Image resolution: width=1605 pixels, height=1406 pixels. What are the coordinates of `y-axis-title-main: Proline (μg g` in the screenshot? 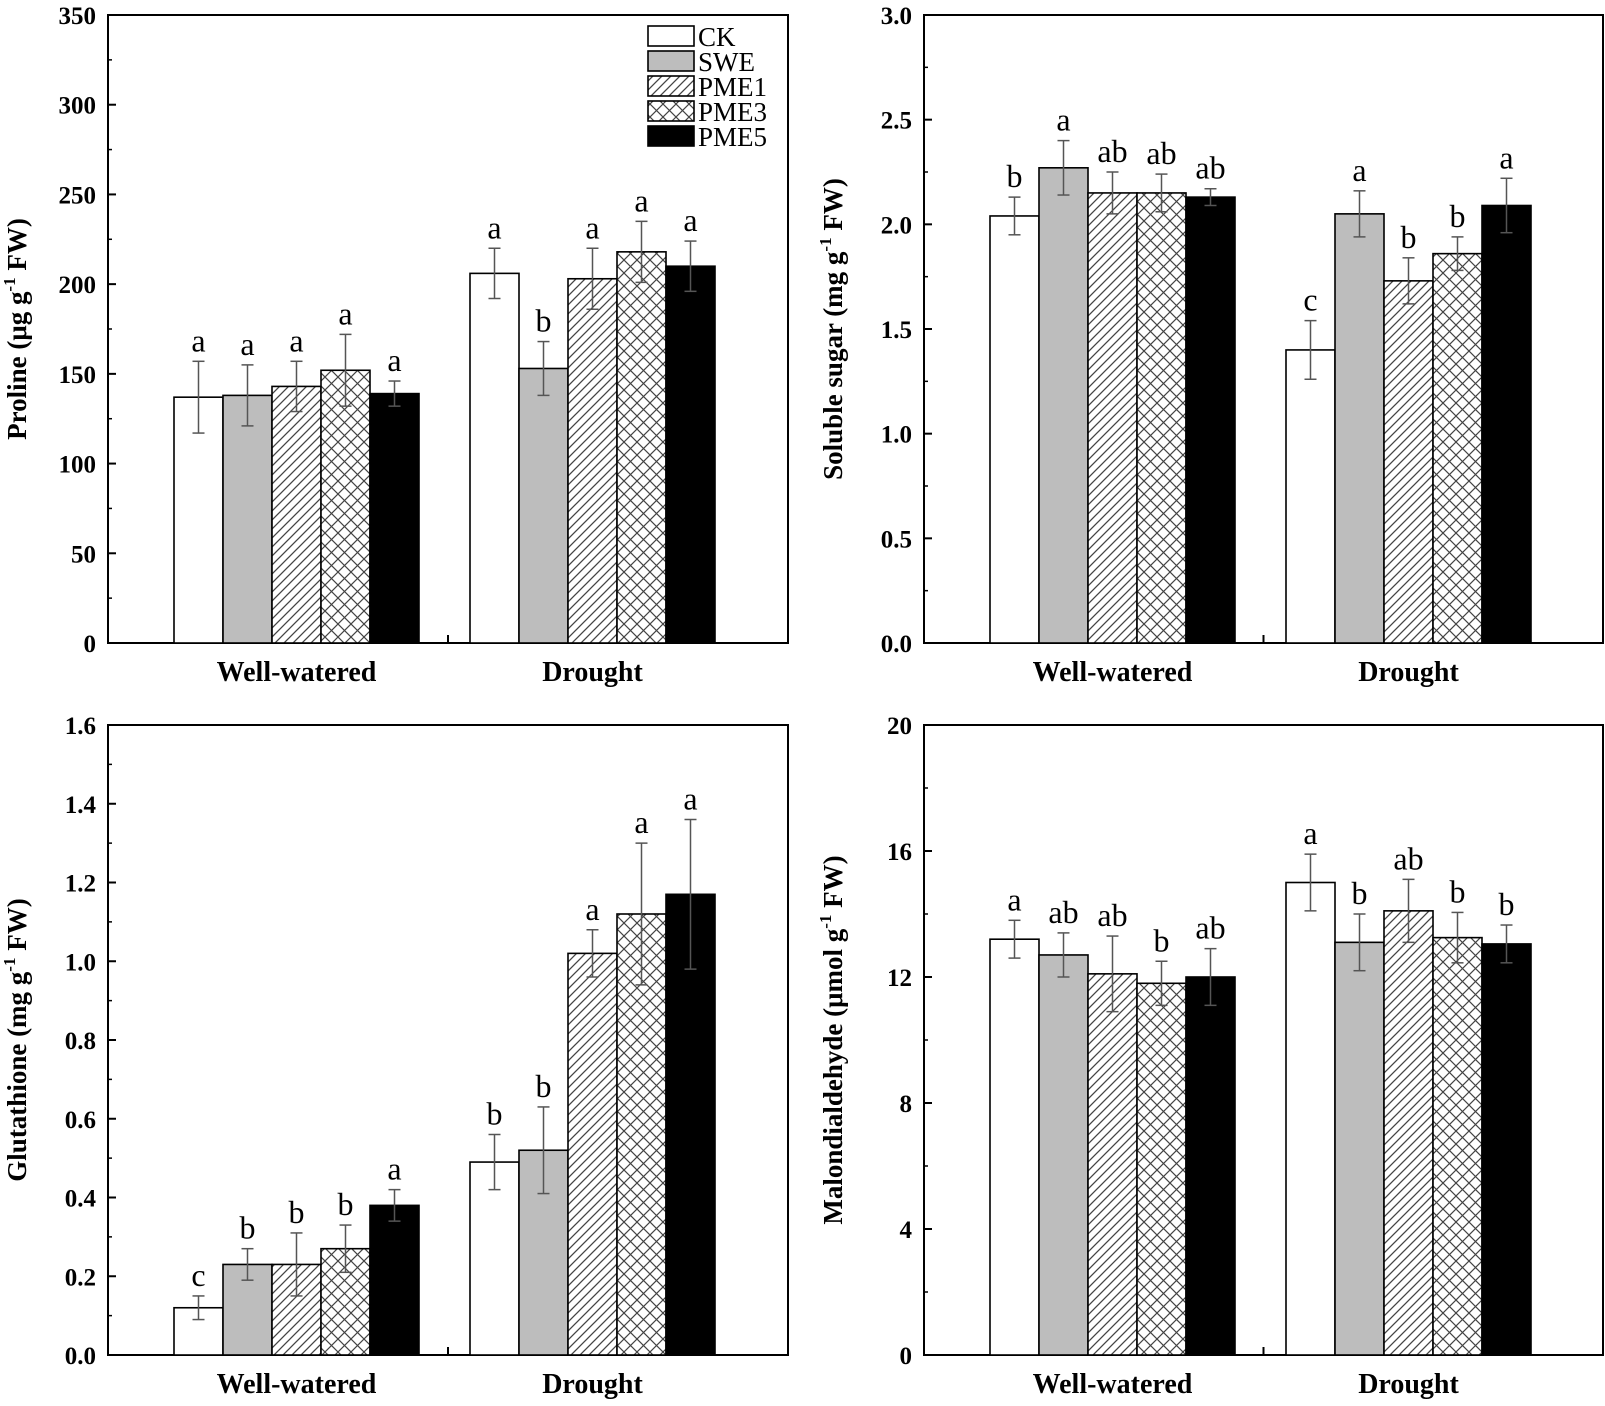 It's located at (17, 365).